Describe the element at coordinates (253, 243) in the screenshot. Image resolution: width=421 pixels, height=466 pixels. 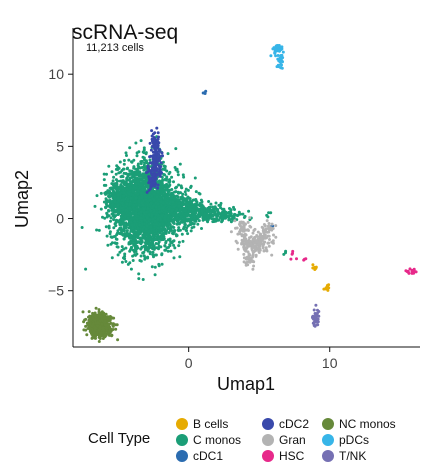
I see `series-gran` at that location.